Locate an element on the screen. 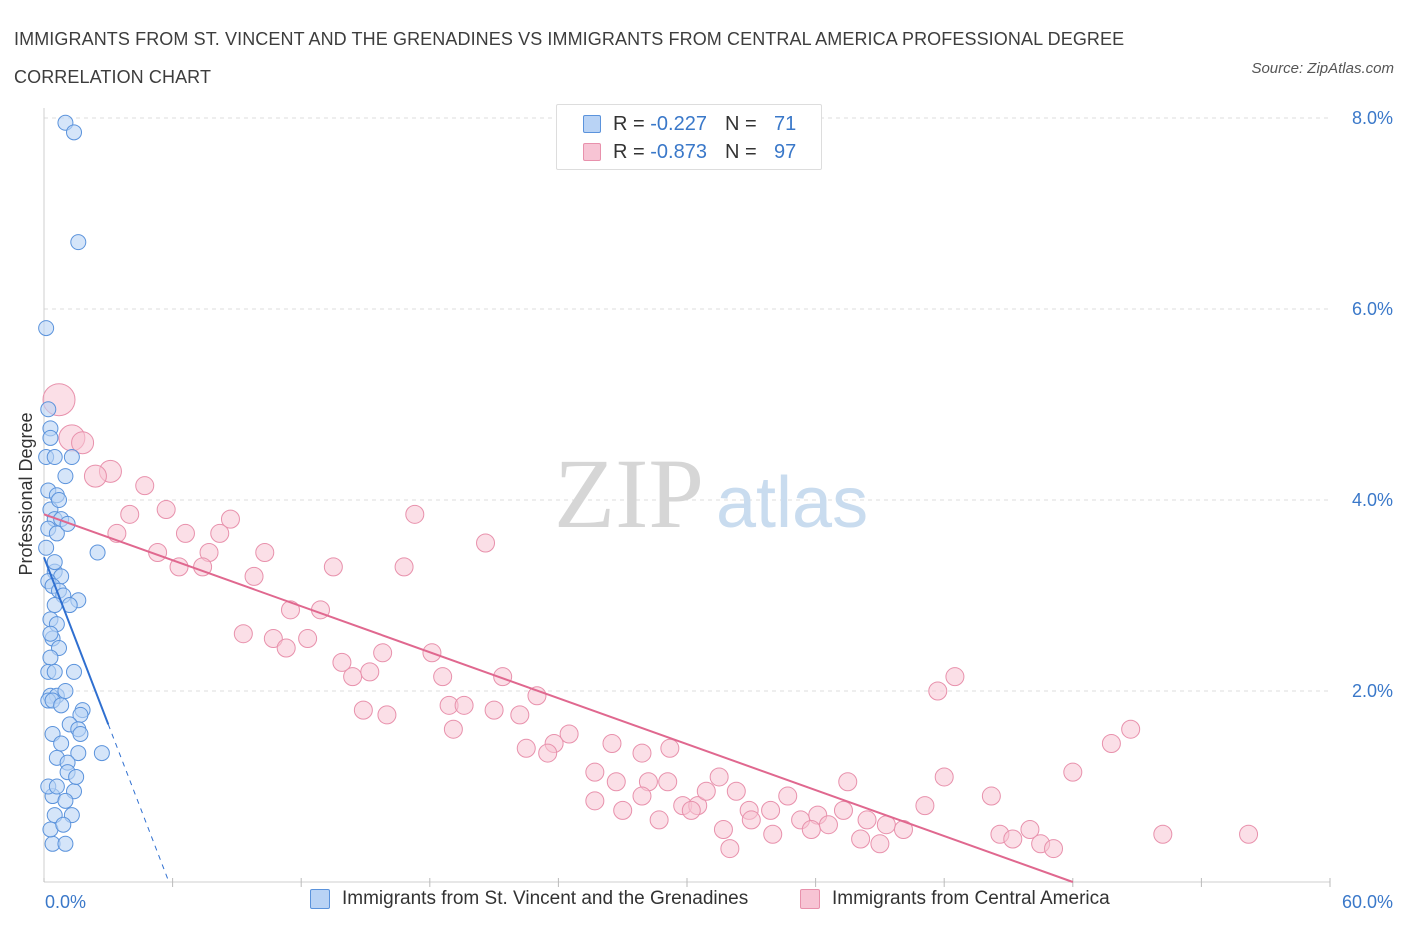  legend-r-label: R = is located at coordinates (632, 151).